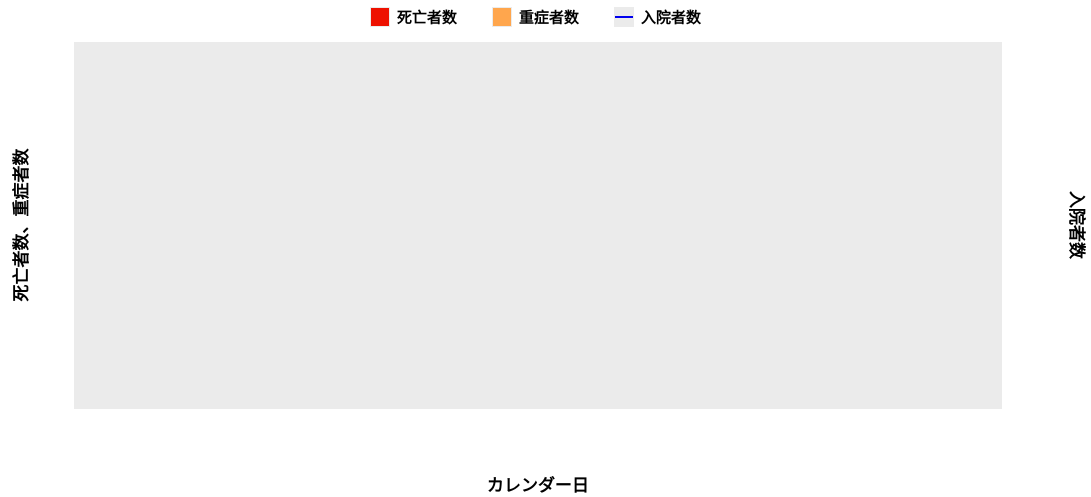 This screenshot has height=497, width=1091. Describe the element at coordinates (21, 225) in the screenshot. I see `y-axis-title: 死亡者数、重症者数` at that location.